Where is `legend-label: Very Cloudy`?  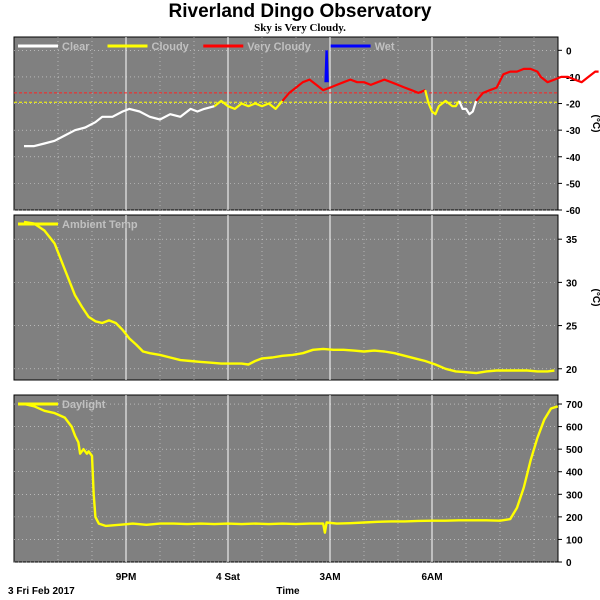
legend-label: Very Cloudy is located at coordinates (279, 47).